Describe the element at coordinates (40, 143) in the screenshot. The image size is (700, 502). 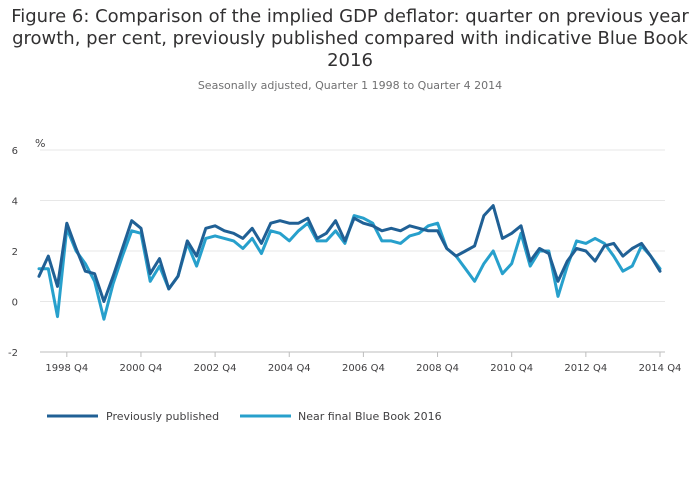
I see `y-axis-label: %` at that location.